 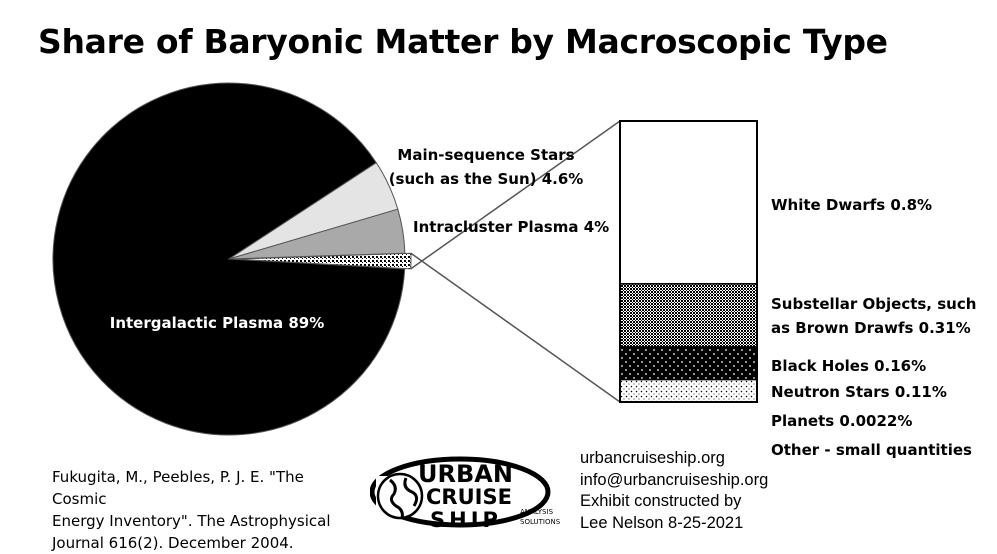 What do you see at coordinates (848, 366) in the screenshot?
I see `bar-label-black-holes: Black Holes 0.16%` at bounding box center [848, 366].